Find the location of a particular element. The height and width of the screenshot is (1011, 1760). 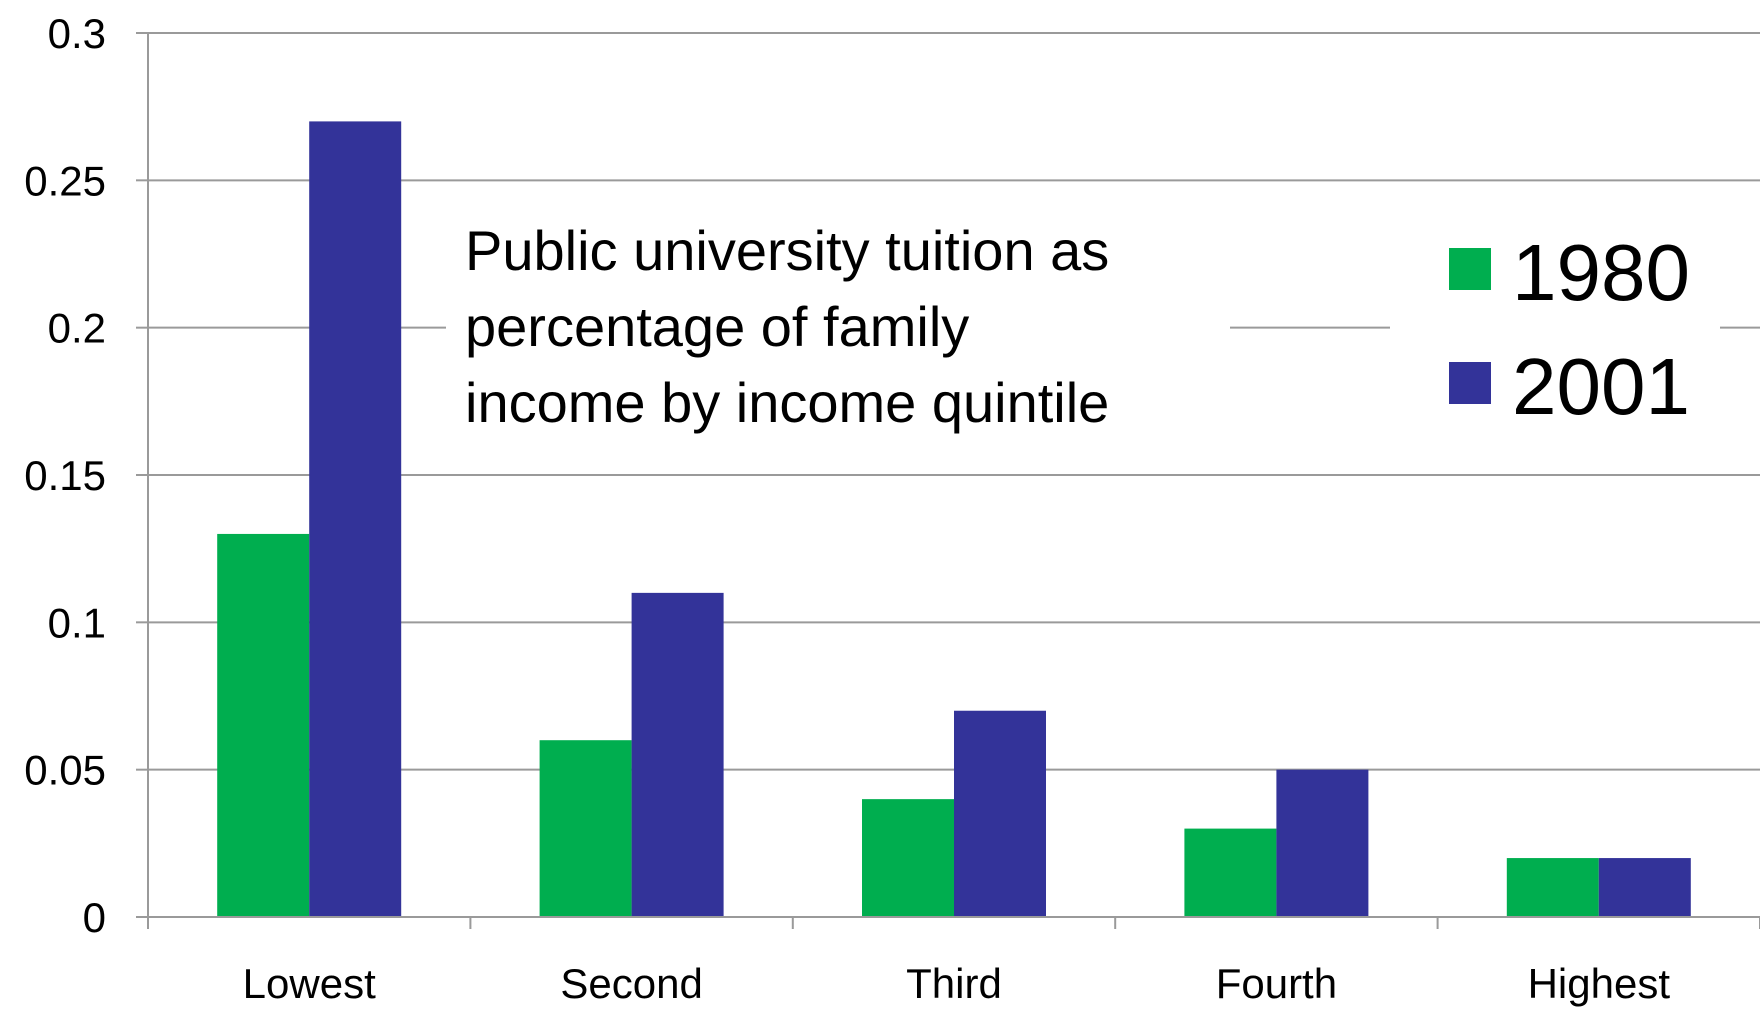

y-tick-labels: 0 0.05 0.1 0.15 0.2 0.25 0.3 is located at coordinates (65, 475).